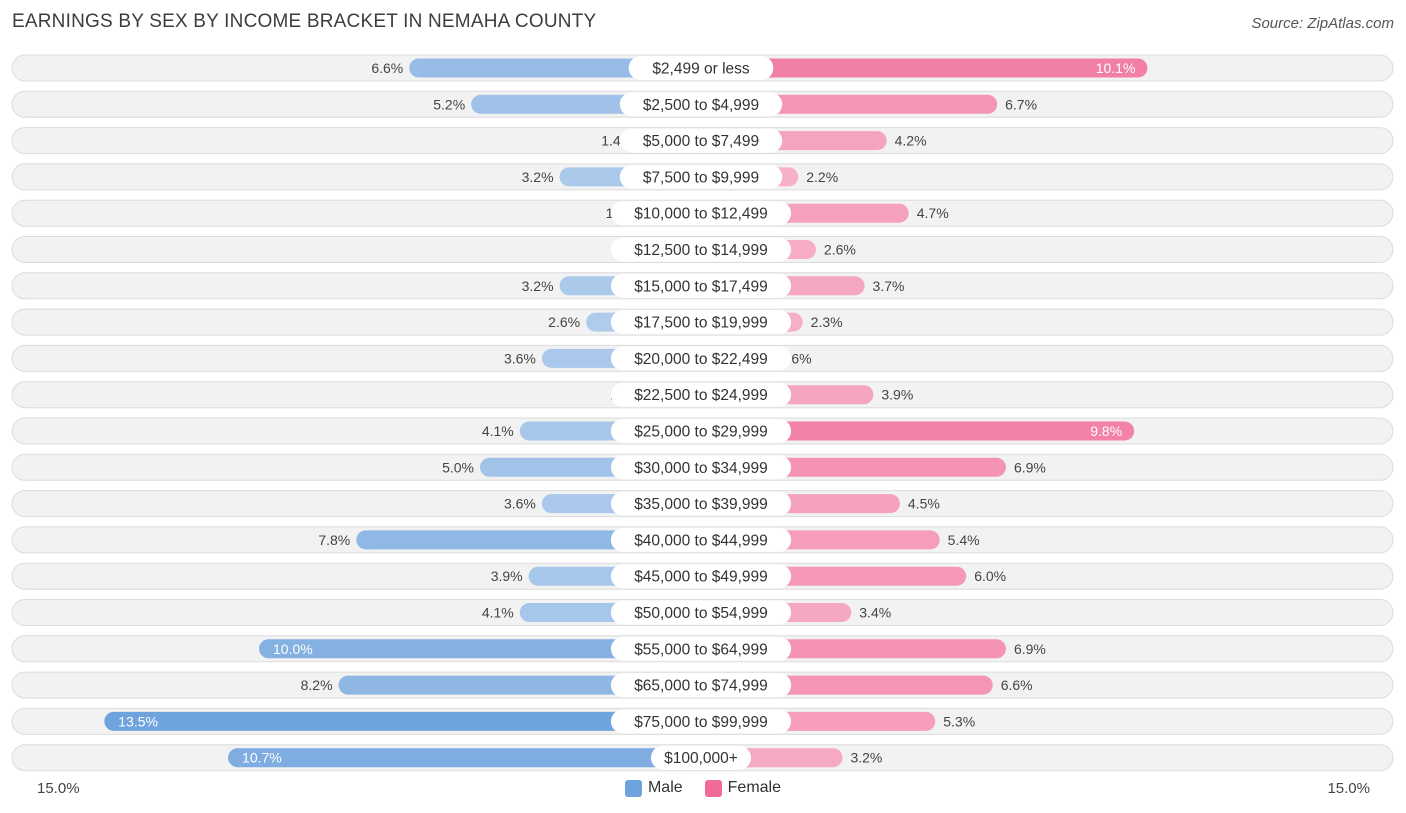  I want to click on category-label: $100,000+, so click(701, 758).